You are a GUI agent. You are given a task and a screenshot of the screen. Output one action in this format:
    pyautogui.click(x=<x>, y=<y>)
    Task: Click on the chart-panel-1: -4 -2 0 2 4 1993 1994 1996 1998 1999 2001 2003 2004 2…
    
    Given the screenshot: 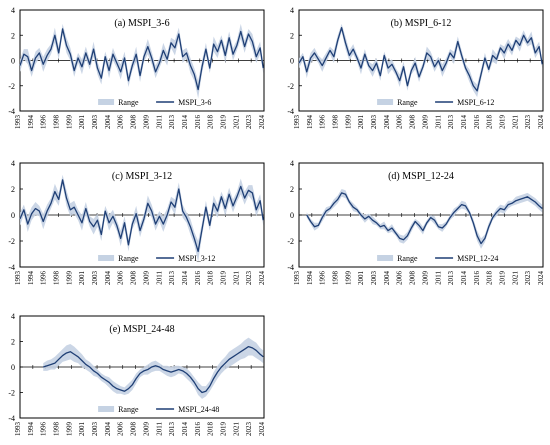 What is the action you would take?
    pyautogui.click(x=416, y=67)
    